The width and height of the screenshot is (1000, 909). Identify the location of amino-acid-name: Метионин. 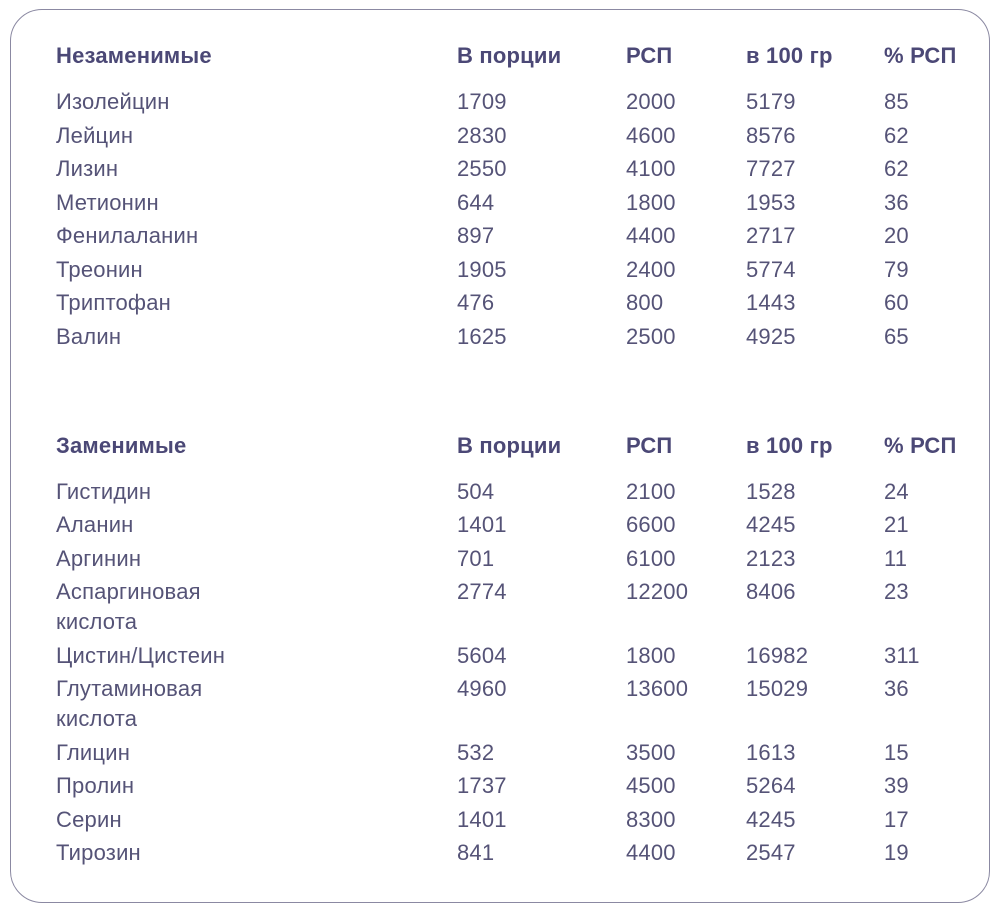
(107, 202).